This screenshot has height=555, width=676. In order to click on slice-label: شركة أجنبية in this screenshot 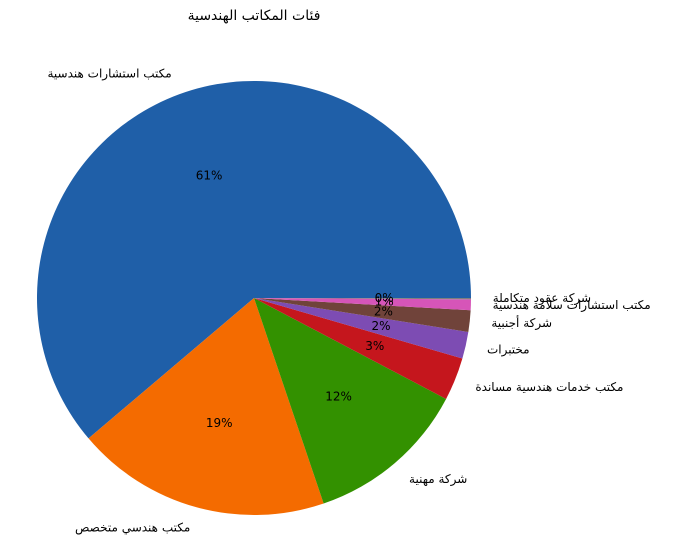, I will do `click(521, 323)`.